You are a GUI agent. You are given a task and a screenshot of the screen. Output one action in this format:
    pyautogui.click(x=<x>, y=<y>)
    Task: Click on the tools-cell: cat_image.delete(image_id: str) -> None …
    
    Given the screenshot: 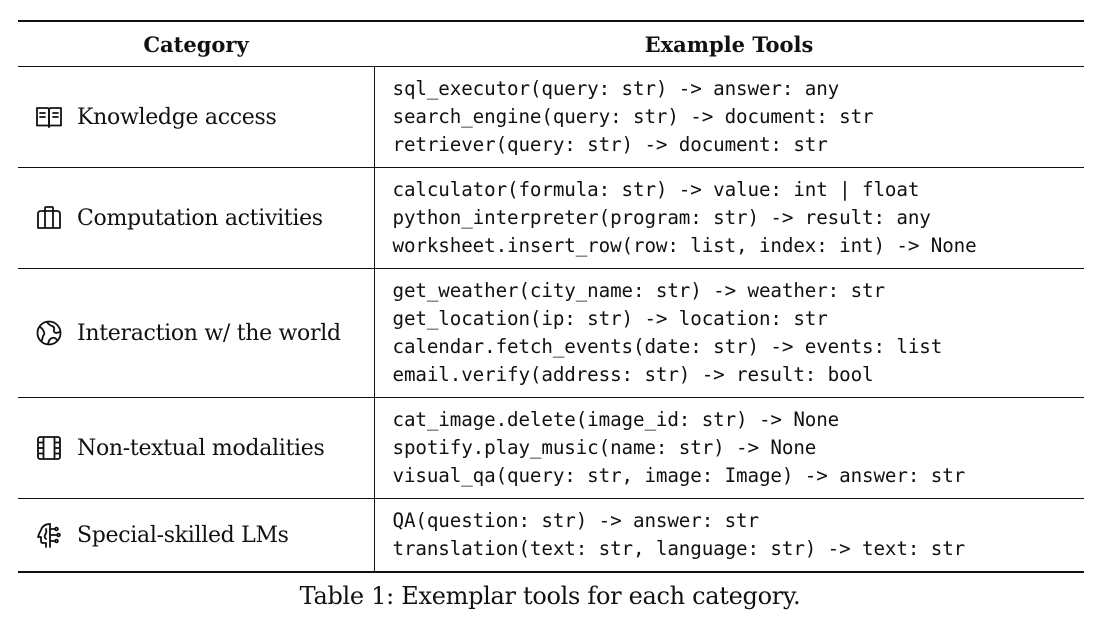 What is the action you would take?
    pyautogui.click(x=729, y=448)
    